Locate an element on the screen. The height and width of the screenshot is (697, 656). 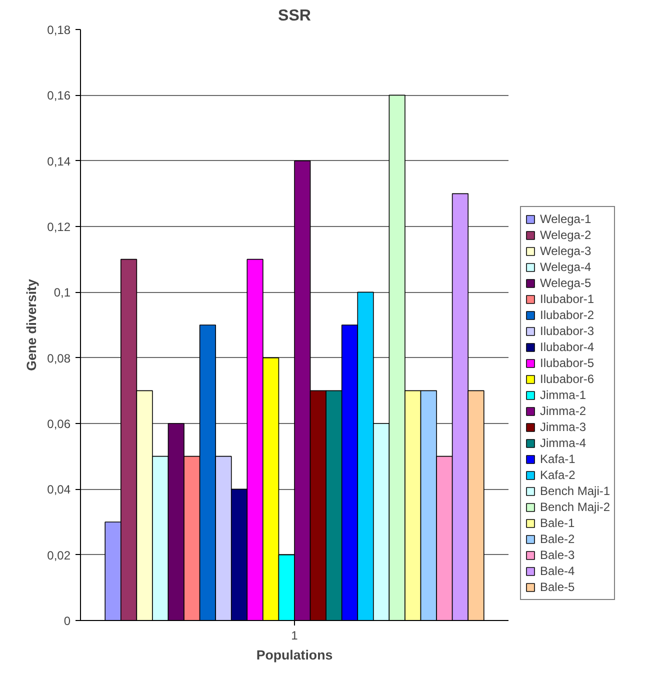
legend-label: Ilubabor-5 is located at coordinates (567, 363).